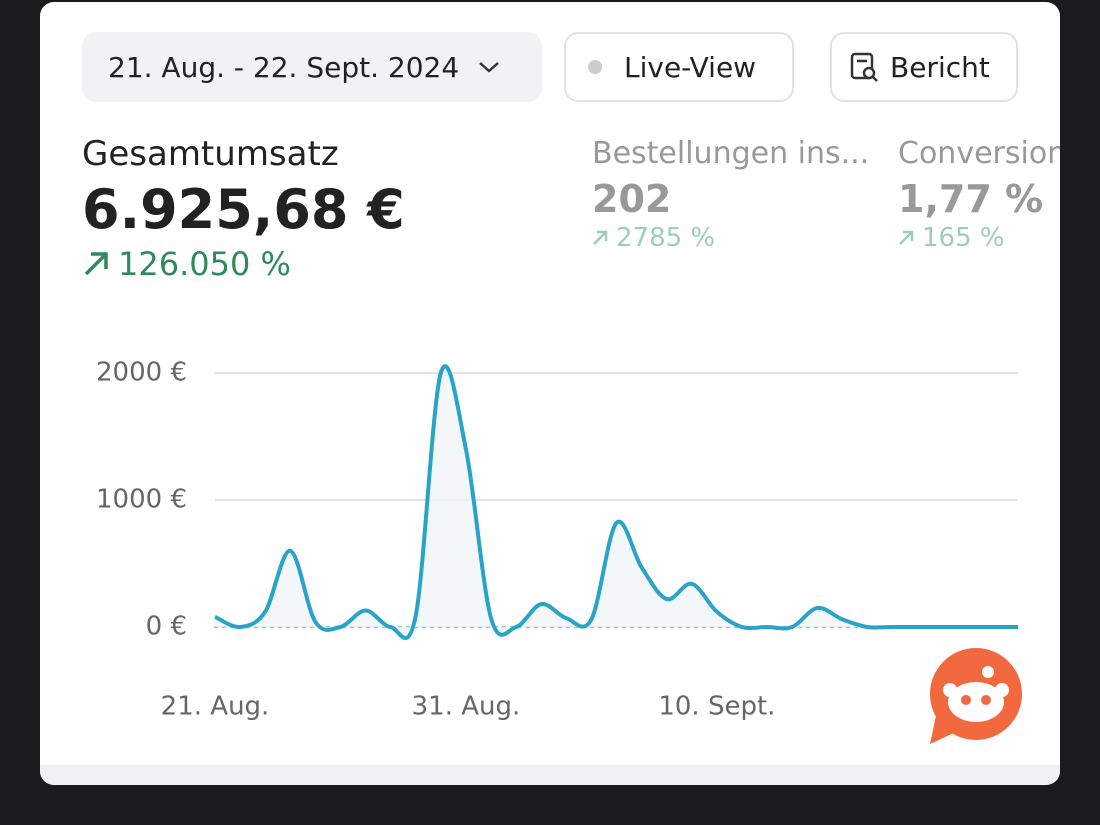 The width and height of the screenshot is (1100, 825). I want to click on report-button: Bericht, so click(924, 67).